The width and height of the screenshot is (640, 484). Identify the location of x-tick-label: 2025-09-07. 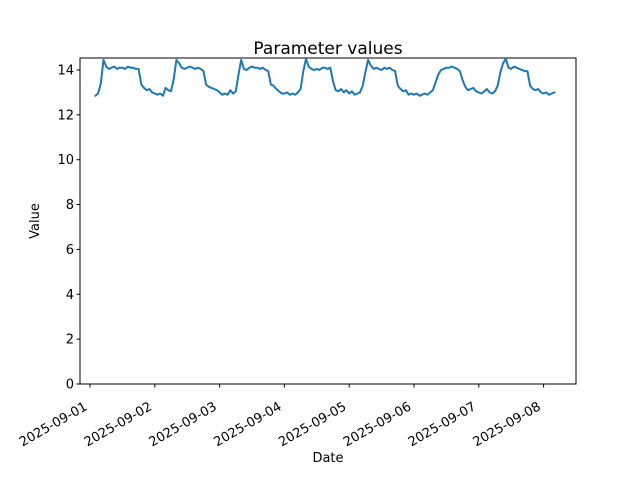
(442, 424).